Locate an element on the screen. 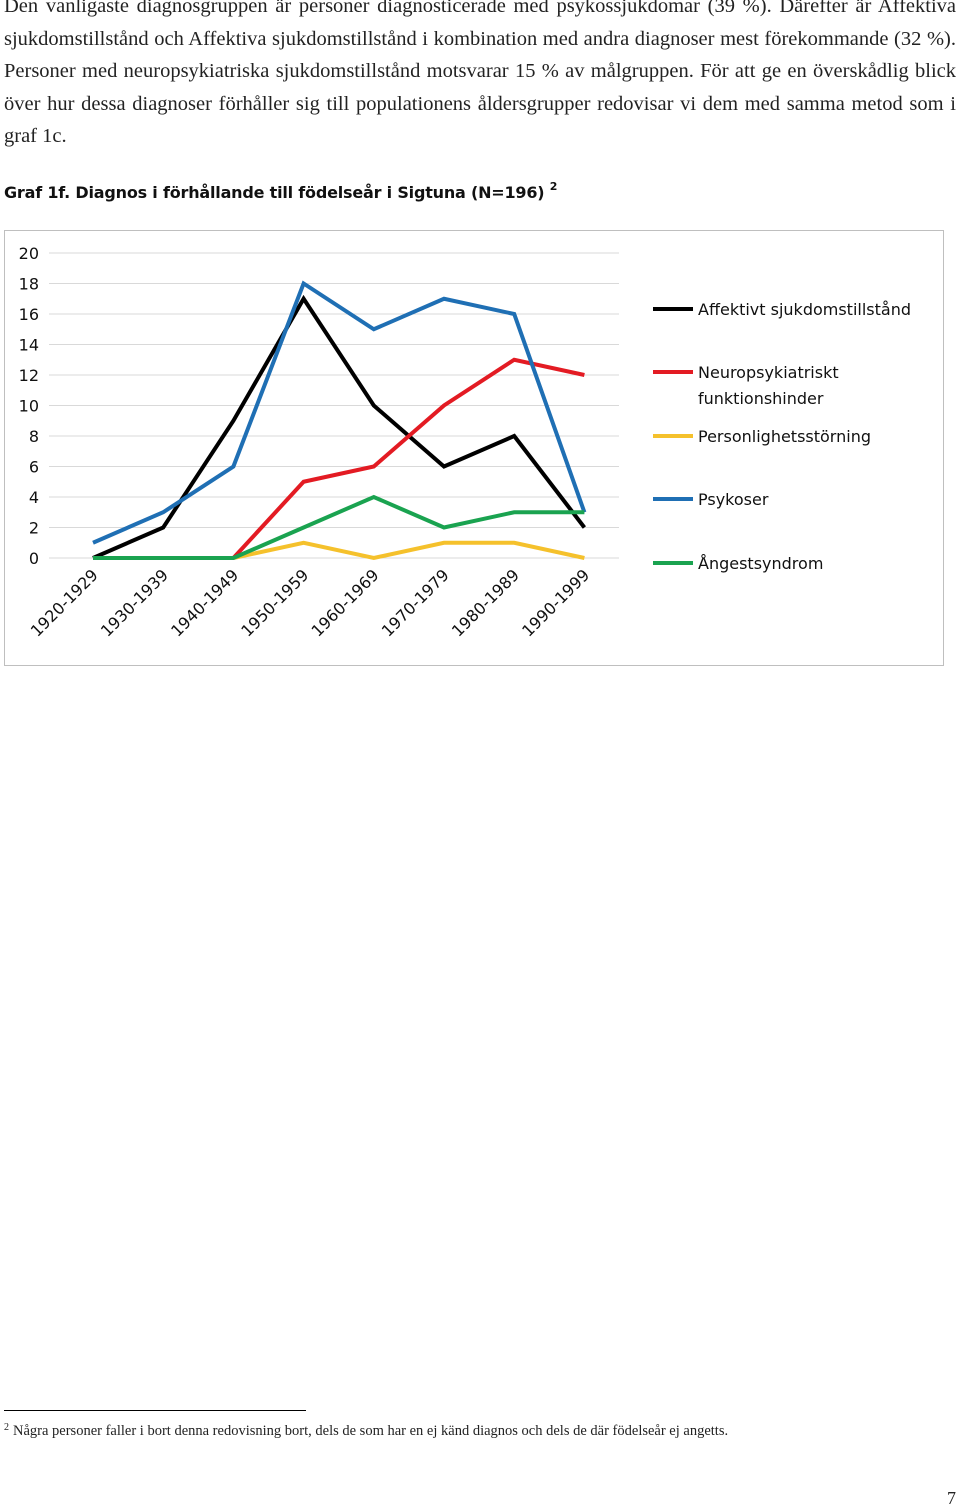 This screenshot has height=1509, width=960. y-tick-label: 6 is located at coordinates (34, 467).